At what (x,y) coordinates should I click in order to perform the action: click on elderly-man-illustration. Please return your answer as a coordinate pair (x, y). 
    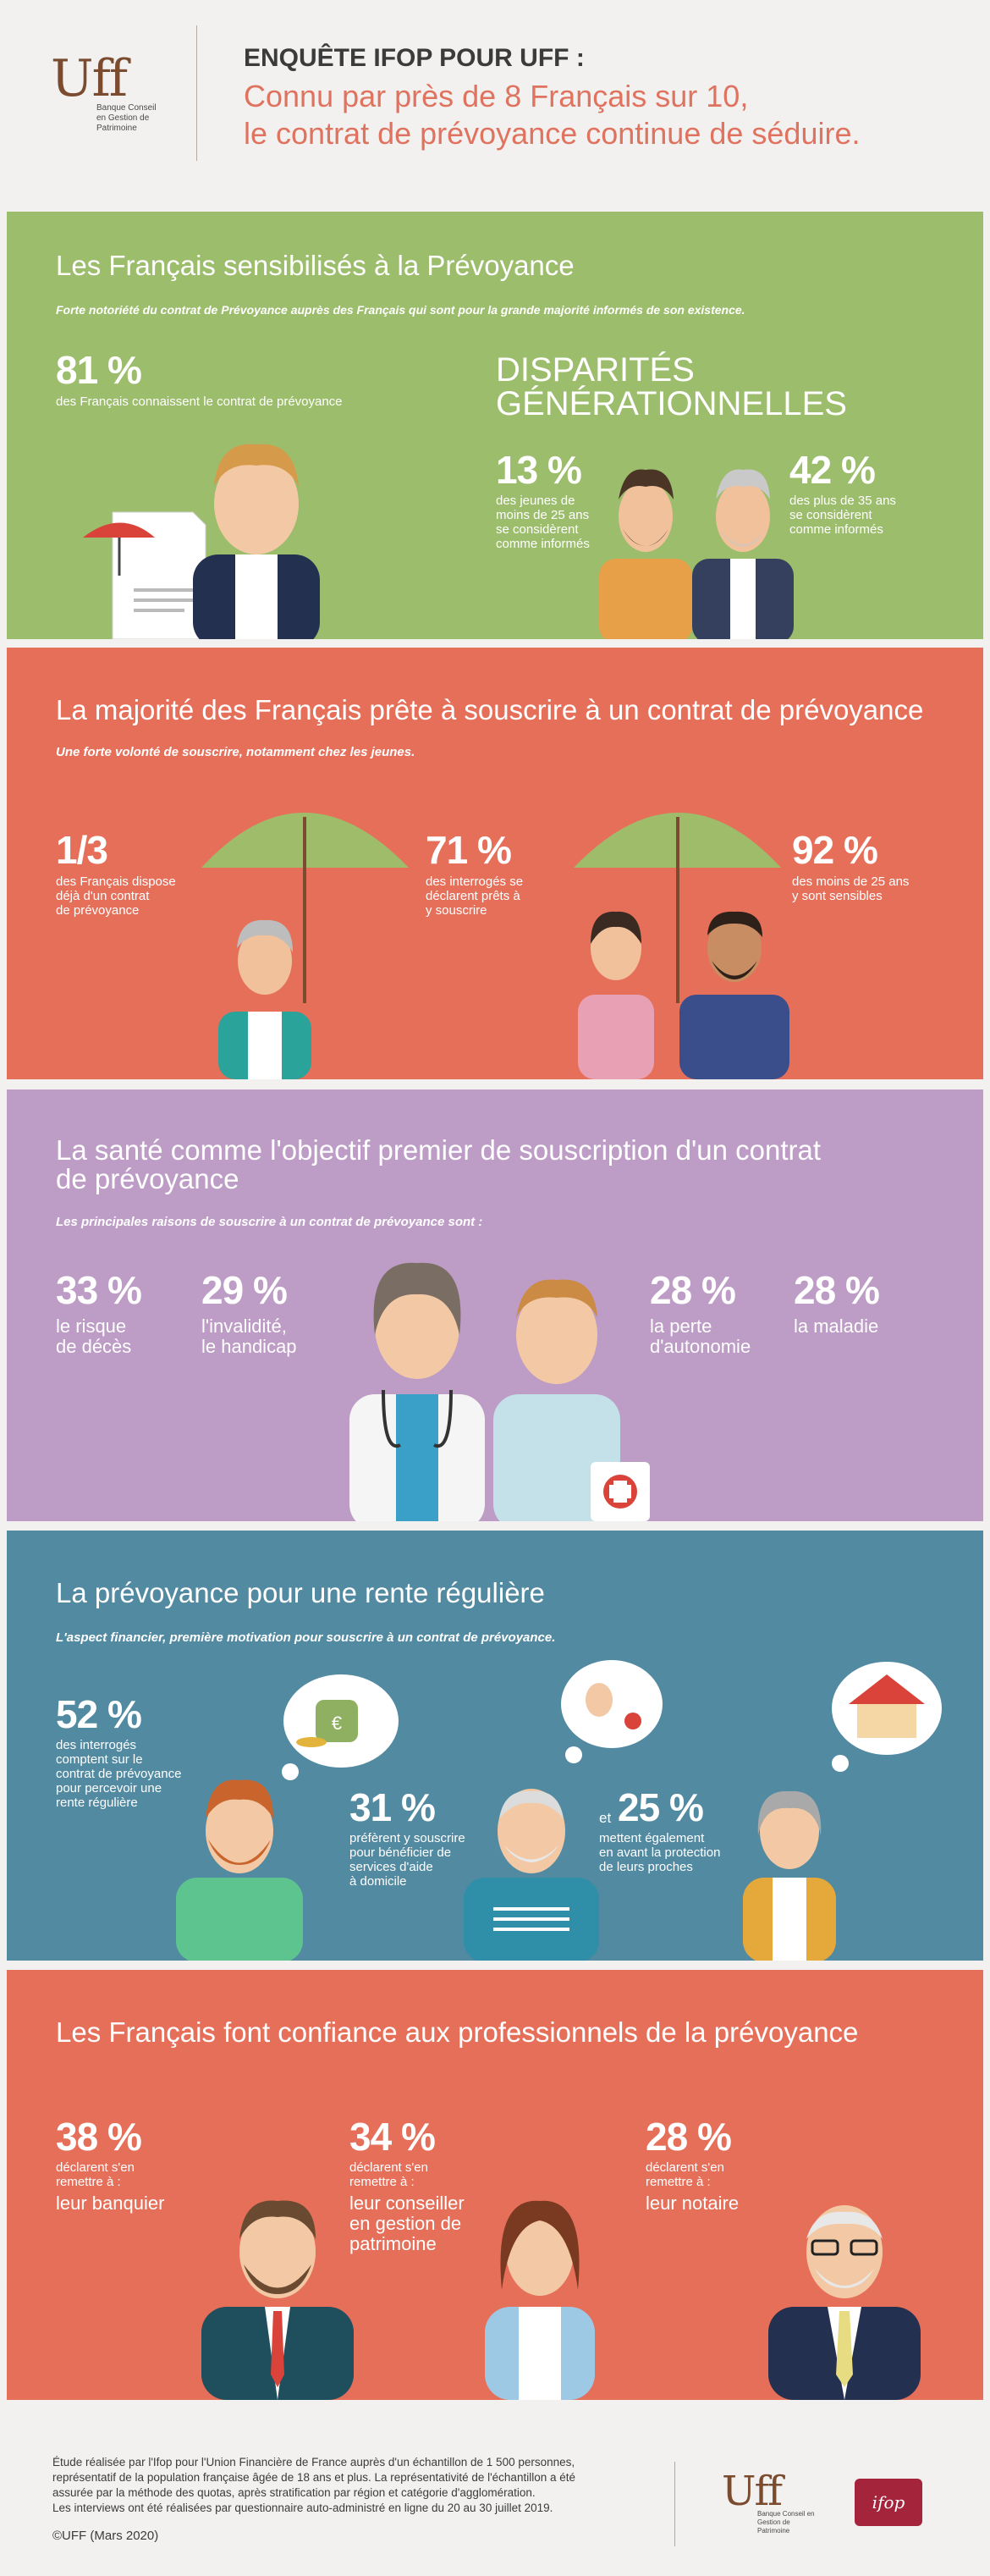
    Looking at the image, I should click on (531, 1875).